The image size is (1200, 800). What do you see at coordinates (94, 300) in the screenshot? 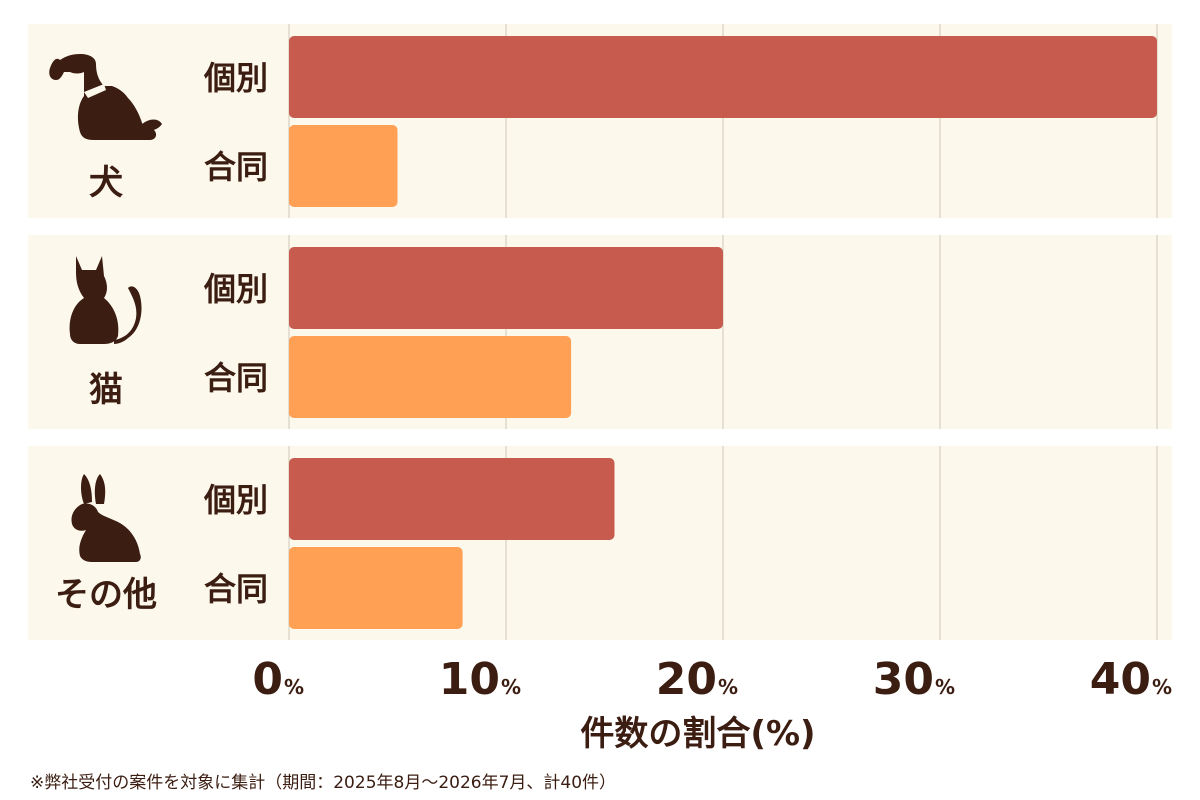
I see `cat-body` at bounding box center [94, 300].